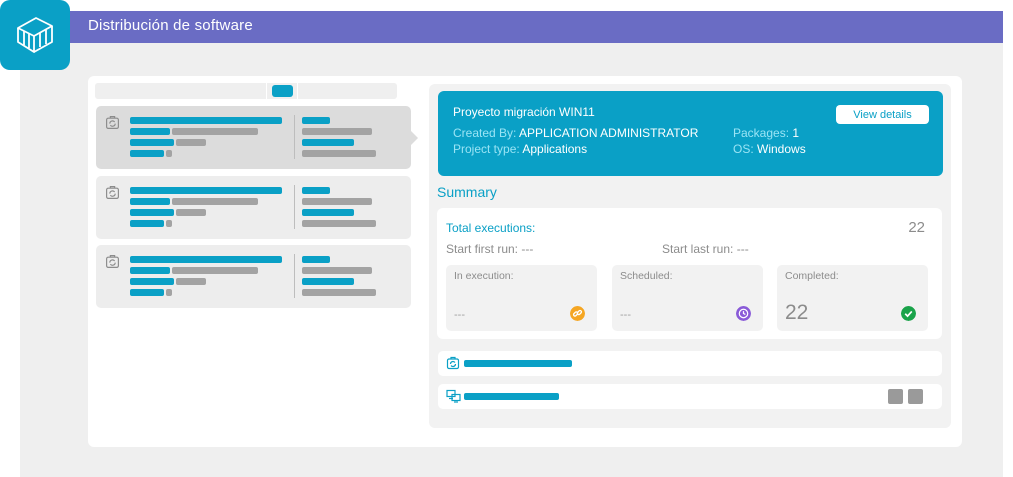 Image resolution: width=1013 pixels, height=477 pixels. I want to click on logo-icon, so click(35, 35).